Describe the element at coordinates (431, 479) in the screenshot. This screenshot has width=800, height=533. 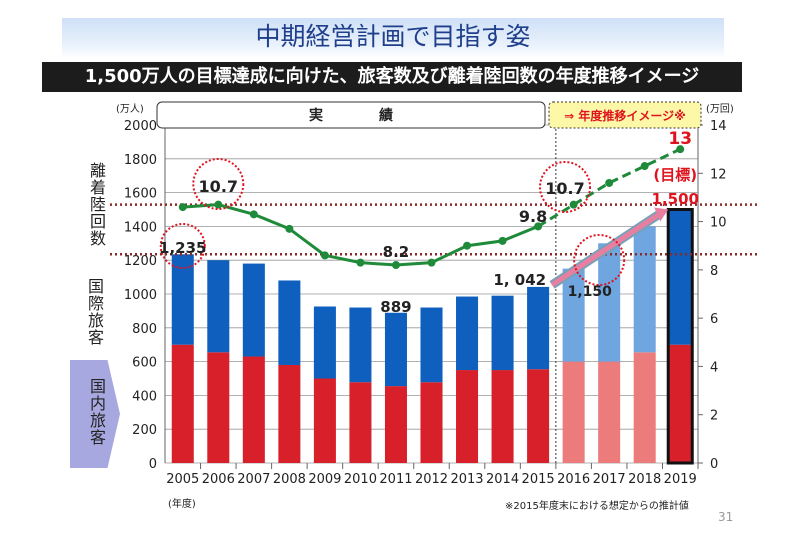
I see `x-tick-label: 2012` at that location.